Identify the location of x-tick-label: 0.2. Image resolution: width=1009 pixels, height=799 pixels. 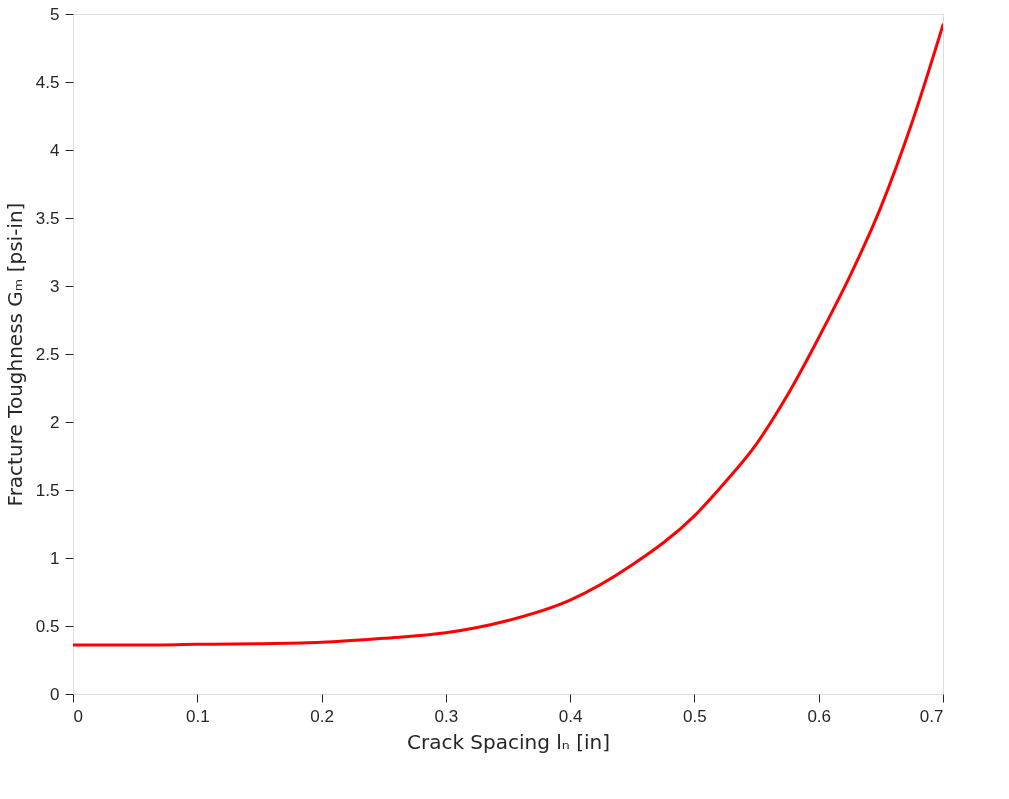
(322, 716).